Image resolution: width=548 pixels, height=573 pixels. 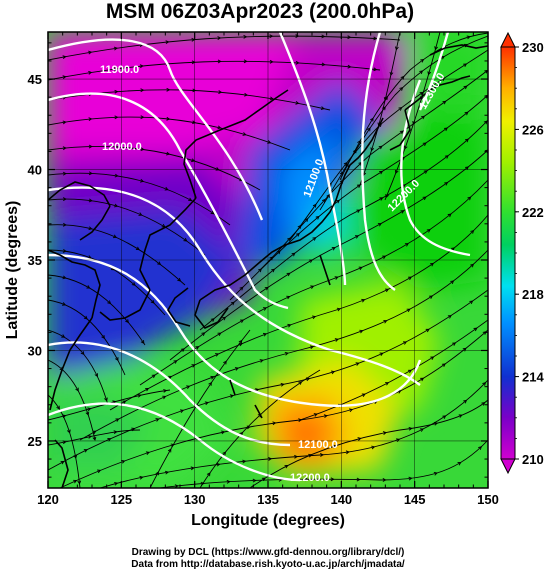 What do you see at coordinates (522, 253) in the screenshot?
I see `colorbar: 210 214 218 222 226 230` at bounding box center [522, 253].